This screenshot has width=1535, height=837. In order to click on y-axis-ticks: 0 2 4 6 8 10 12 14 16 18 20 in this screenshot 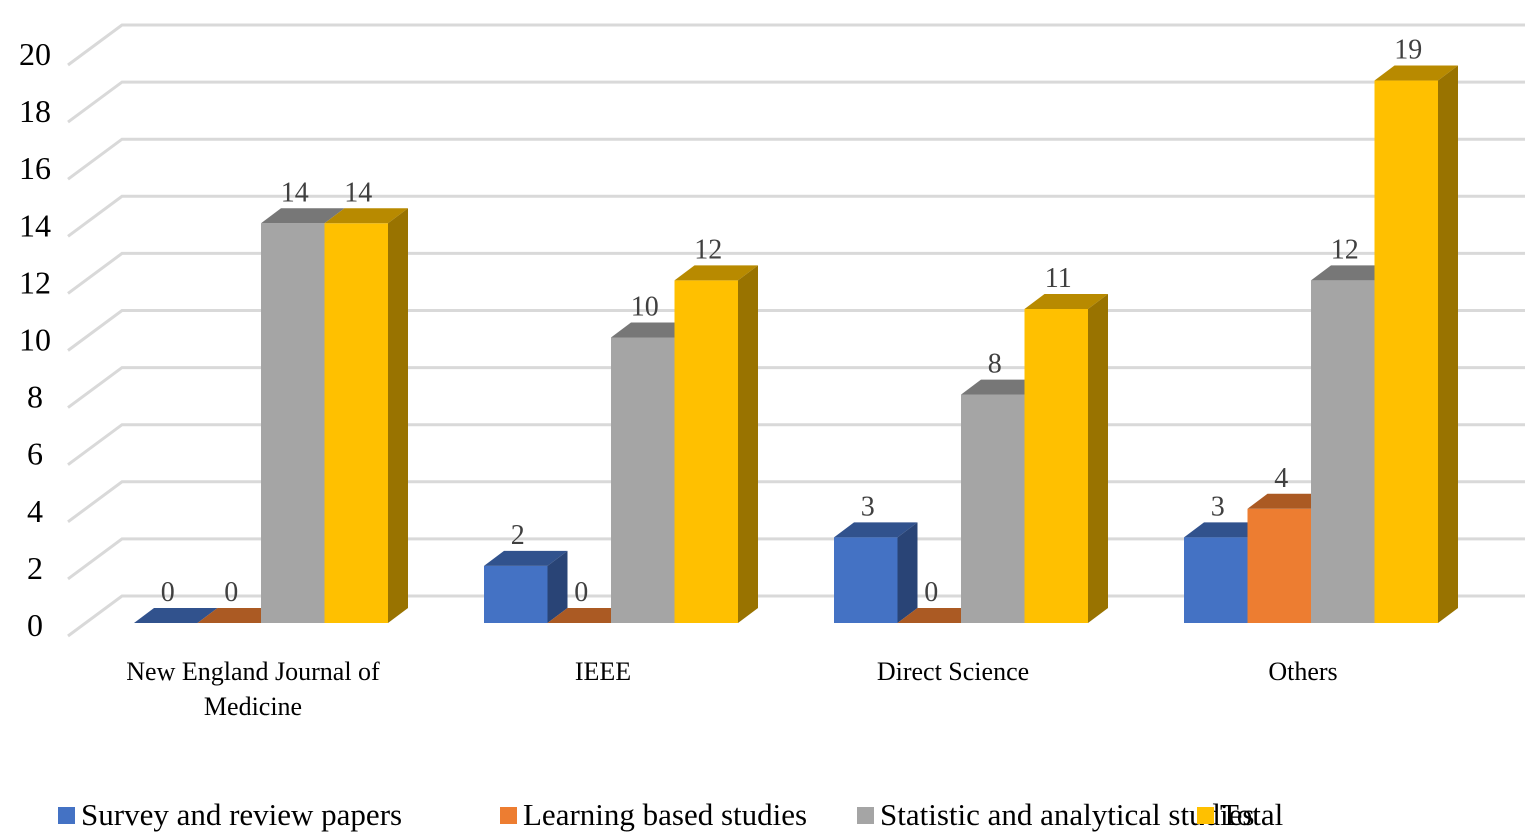, I will do `click(35, 339)`.